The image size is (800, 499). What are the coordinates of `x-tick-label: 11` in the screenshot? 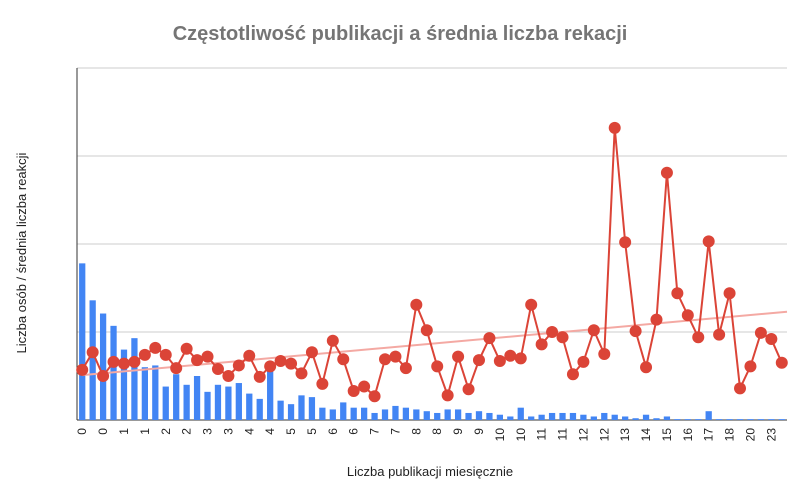 It's located at (542, 434).